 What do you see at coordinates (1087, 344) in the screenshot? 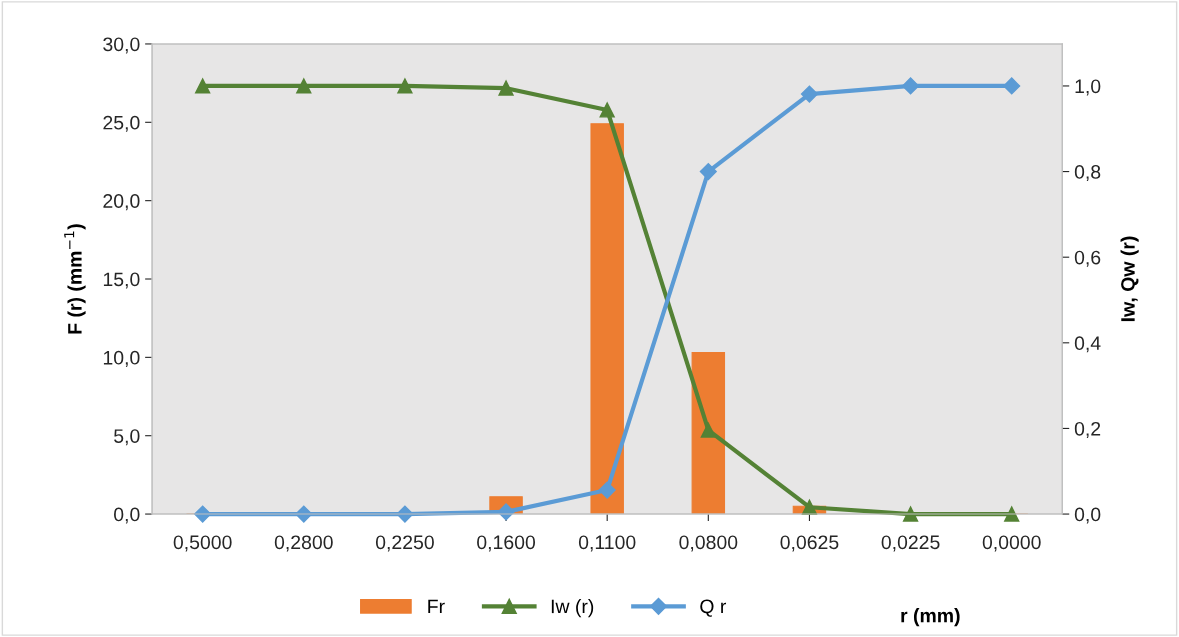
I see `y2-tick-label: 0,4` at bounding box center [1087, 344].